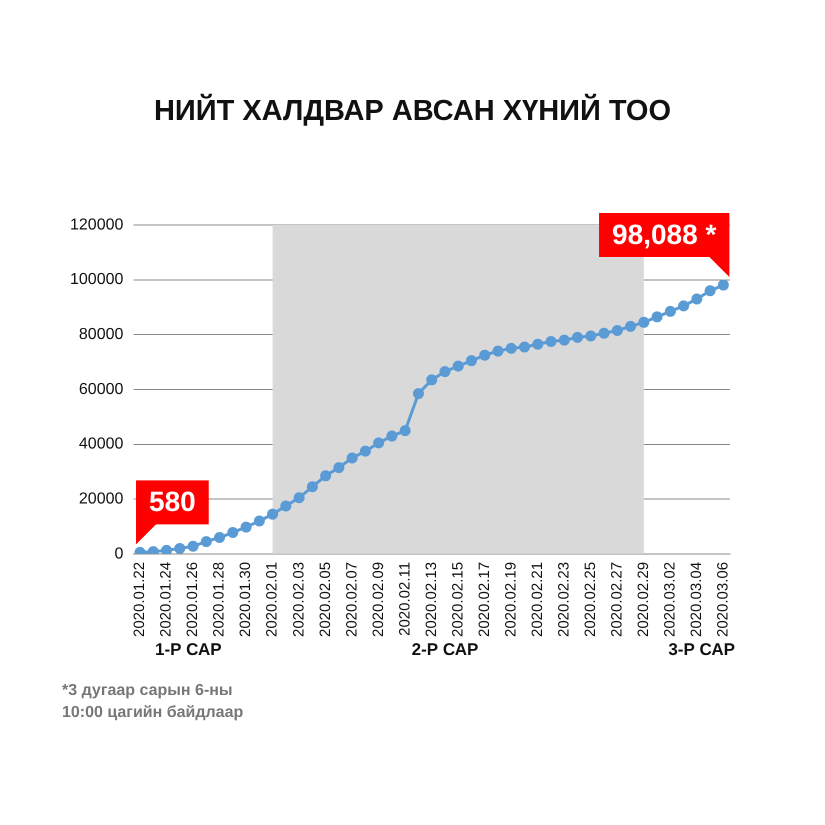 This screenshot has height=825, width=825. Describe the element at coordinates (696, 600) in the screenshot. I see `x-tick-label: 2020.03.04` at that location.